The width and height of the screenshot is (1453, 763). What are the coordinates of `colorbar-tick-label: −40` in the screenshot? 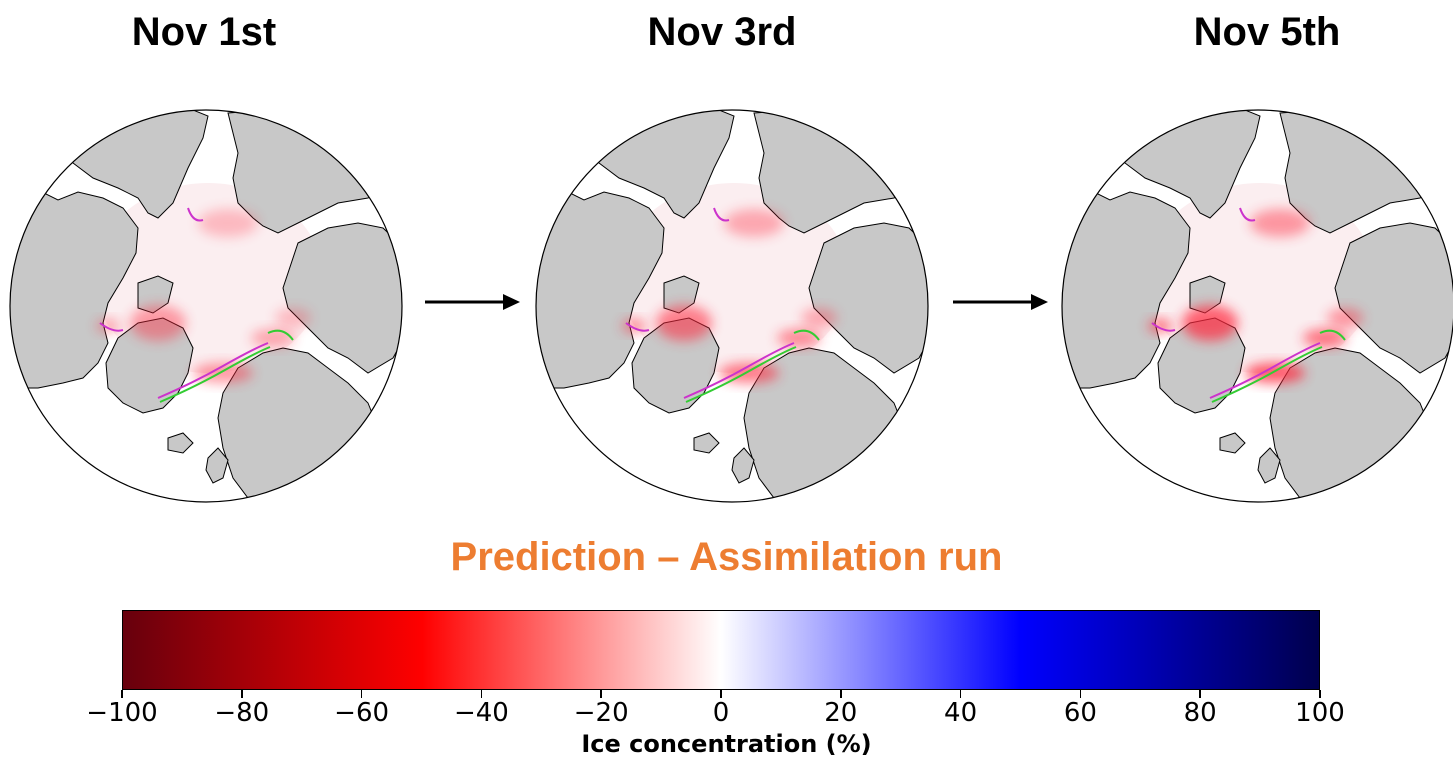 It's located at (481, 713).